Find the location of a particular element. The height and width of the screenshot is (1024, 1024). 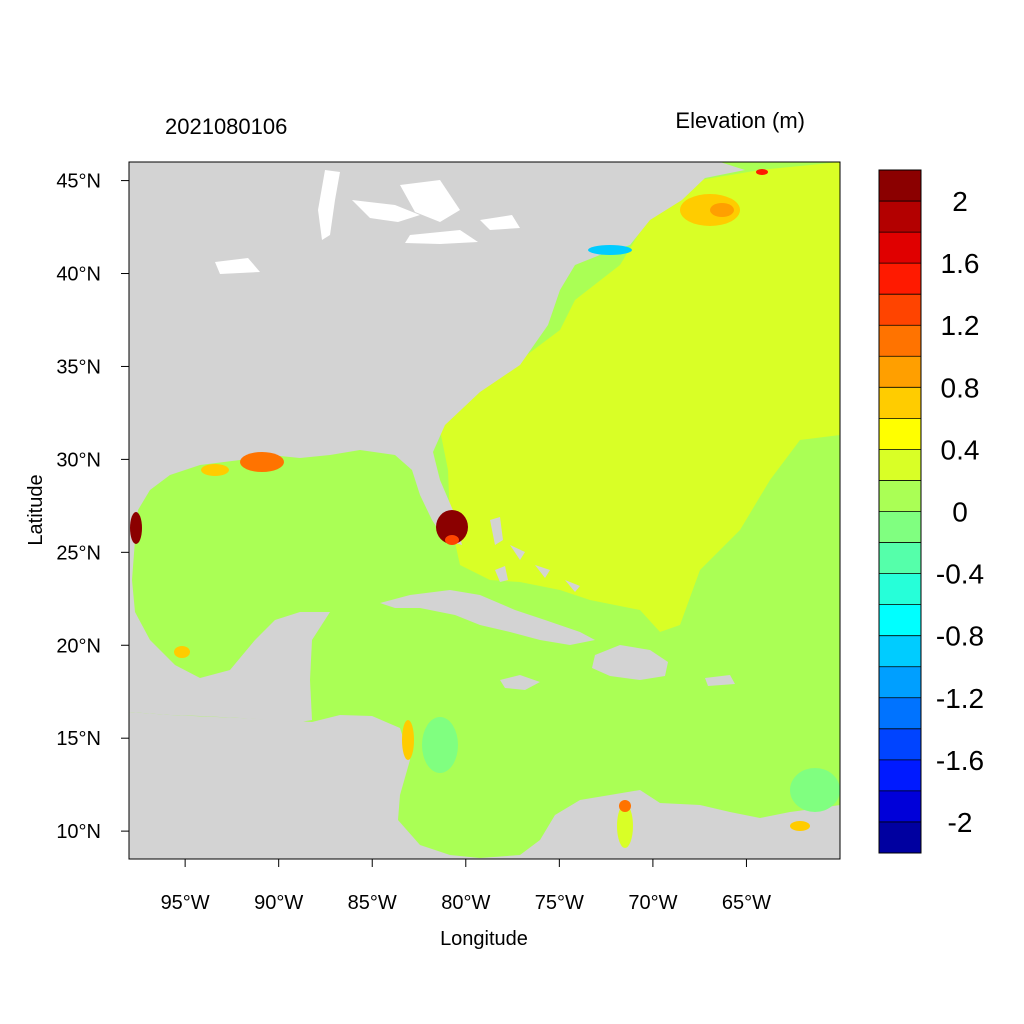

y-tick-label: 30°N is located at coordinates (78, 460).